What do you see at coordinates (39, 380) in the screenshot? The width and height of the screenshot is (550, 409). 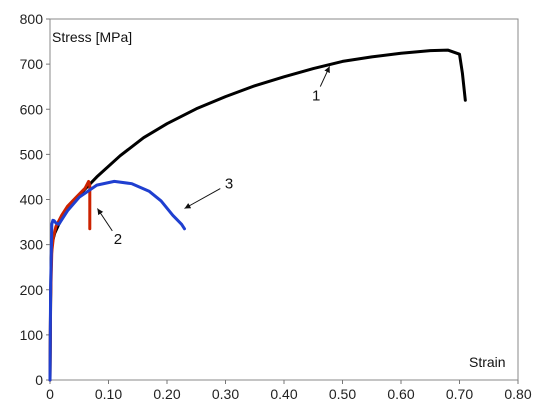 I see `y-tick-label: 0` at bounding box center [39, 380].